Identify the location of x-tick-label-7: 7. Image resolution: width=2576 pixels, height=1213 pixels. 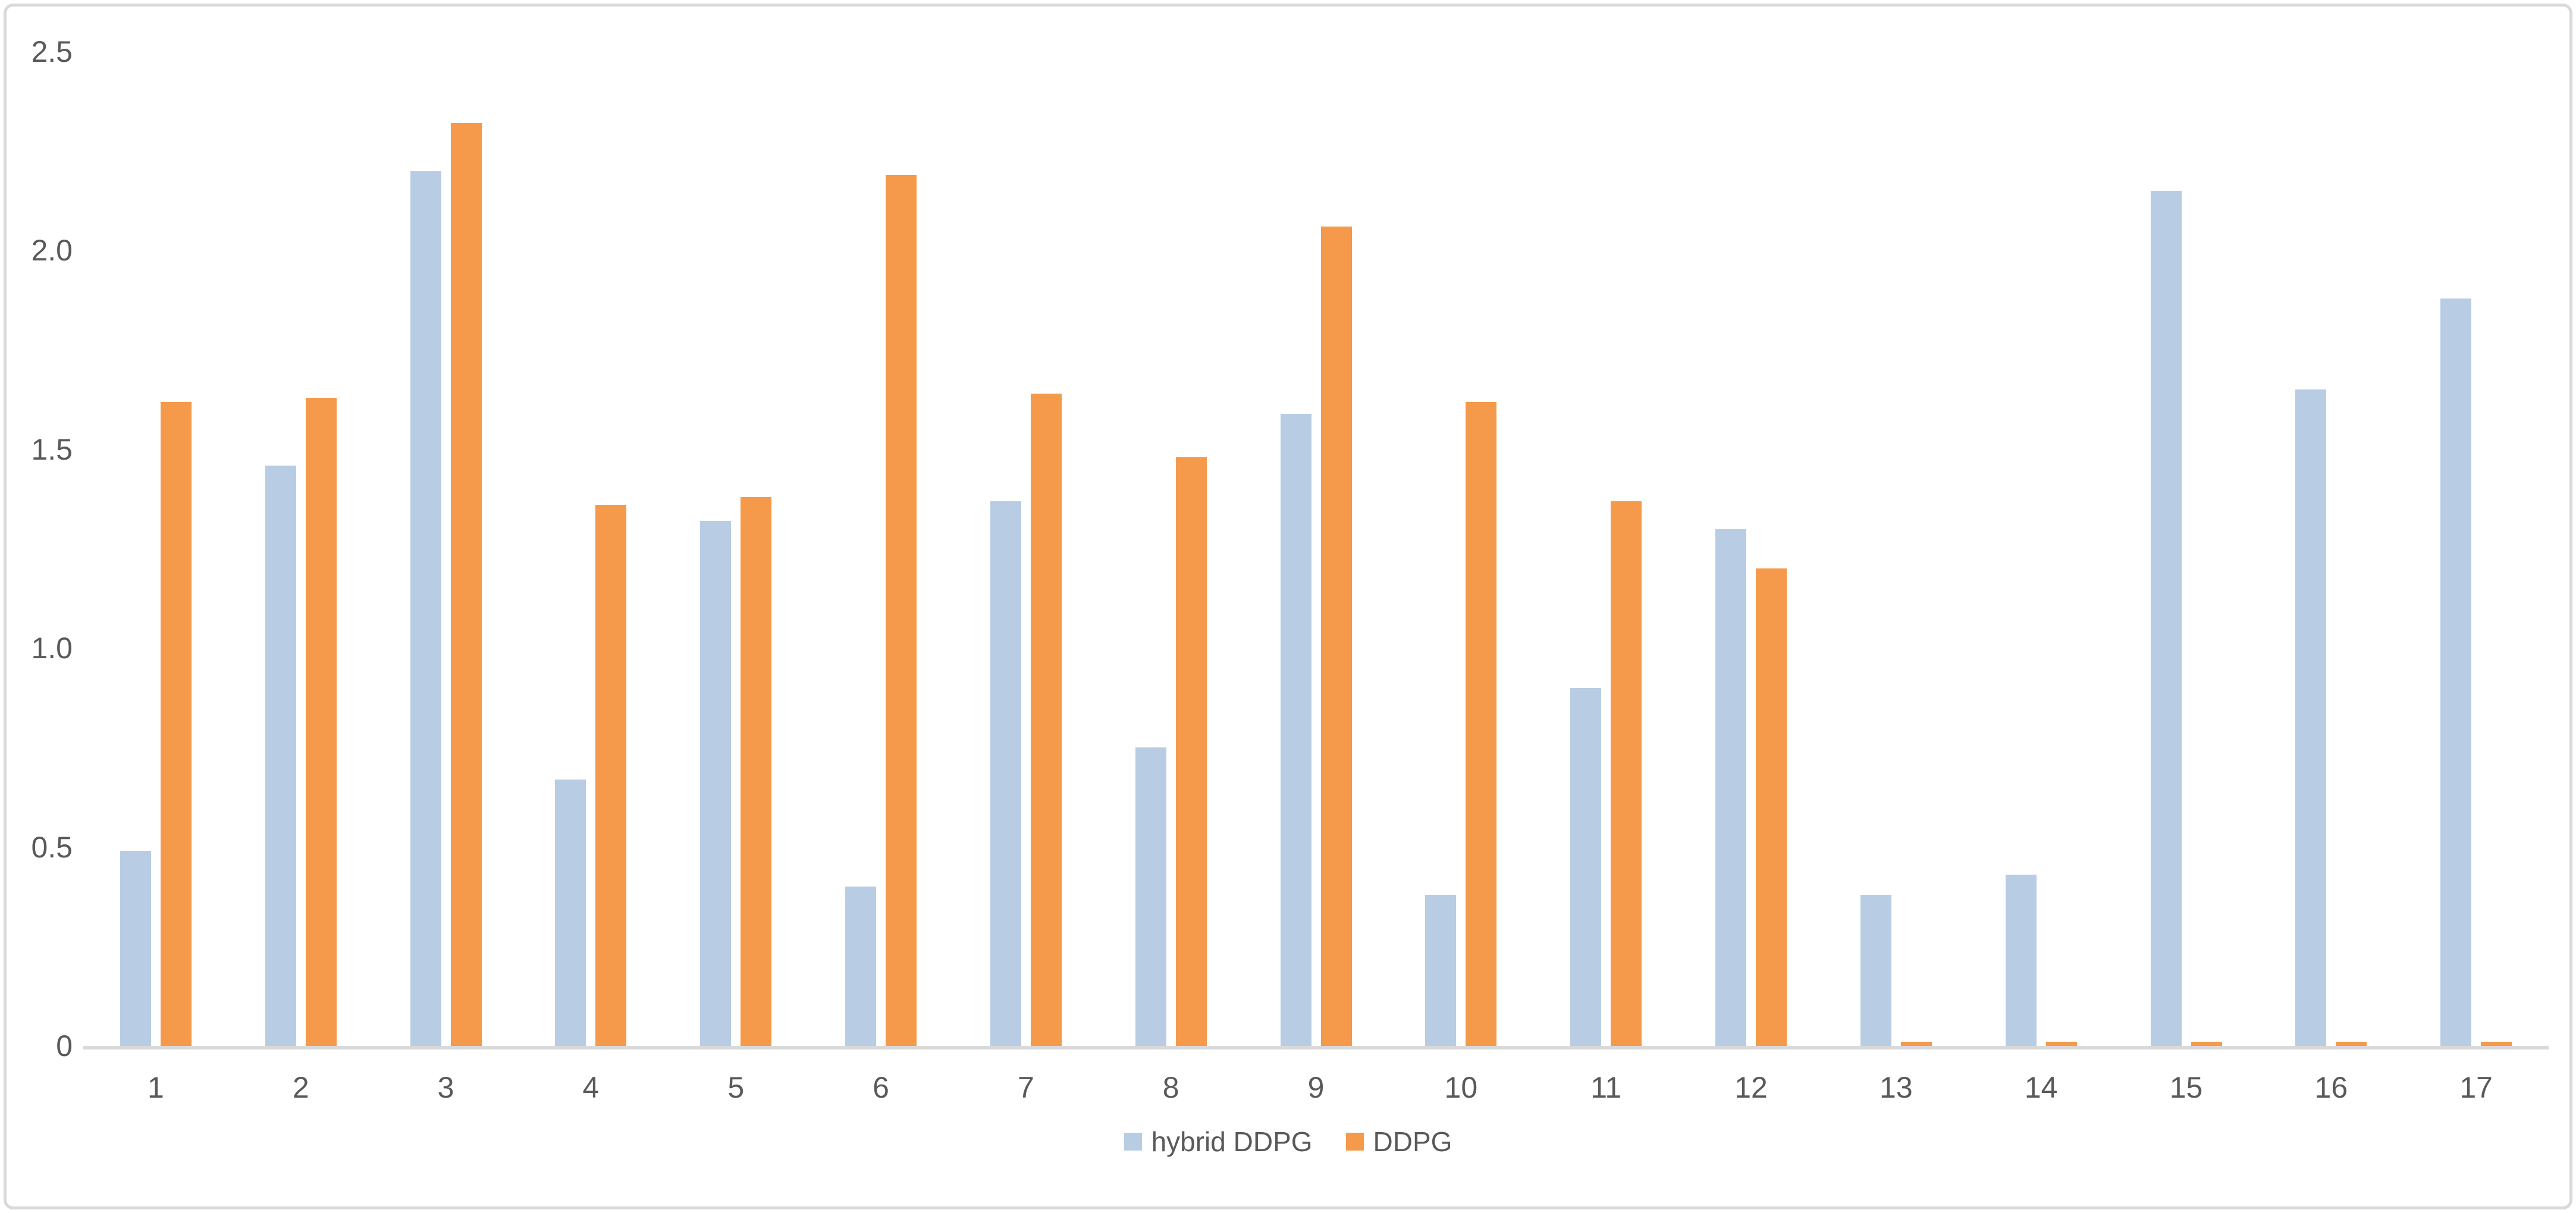
(1025, 1087).